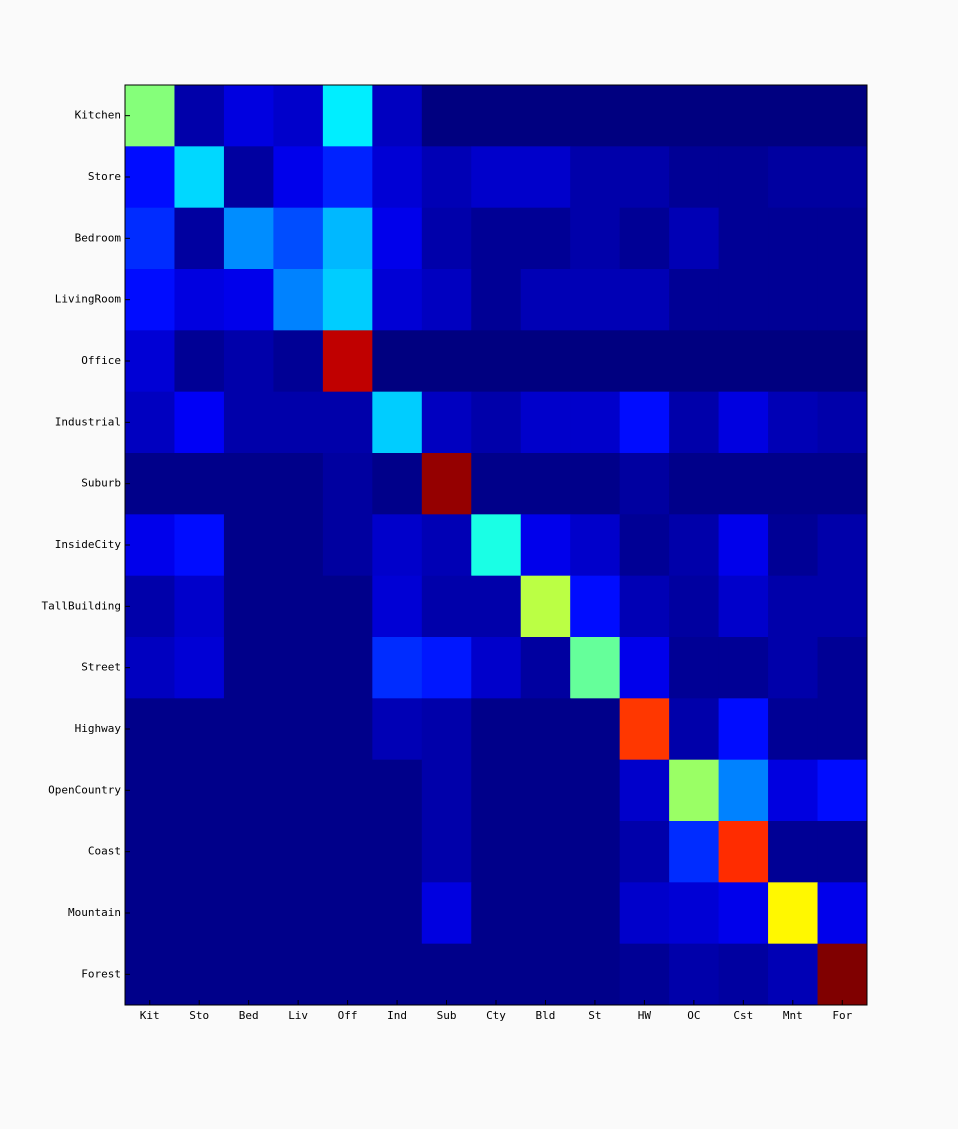 The width and height of the screenshot is (958, 1129). Describe the element at coordinates (104, 176) in the screenshot. I see `y-tick-label: Store` at that location.